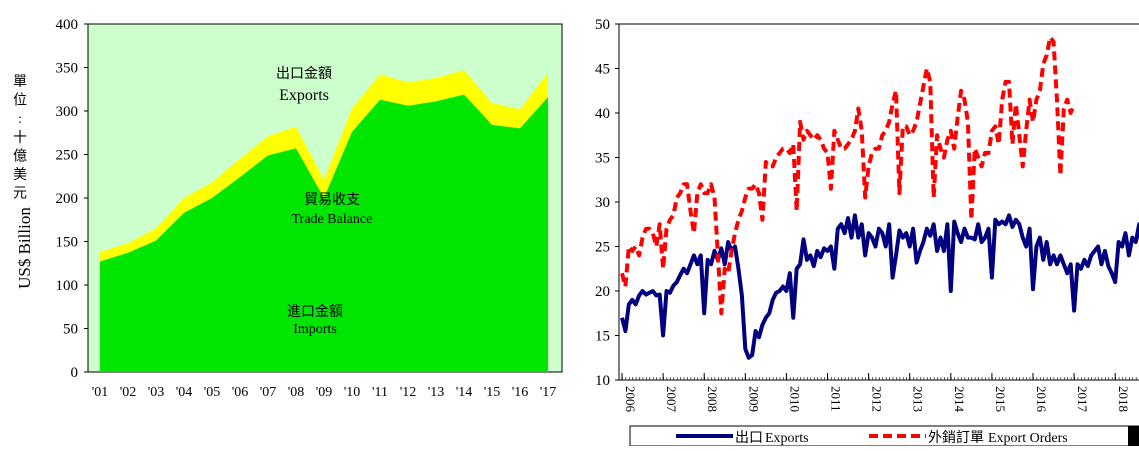 Image resolution: width=1139 pixels, height=451 pixels. Describe the element at coordinates (602, 381) in the screenshot. I see `y-tick-label: 10` at that location.